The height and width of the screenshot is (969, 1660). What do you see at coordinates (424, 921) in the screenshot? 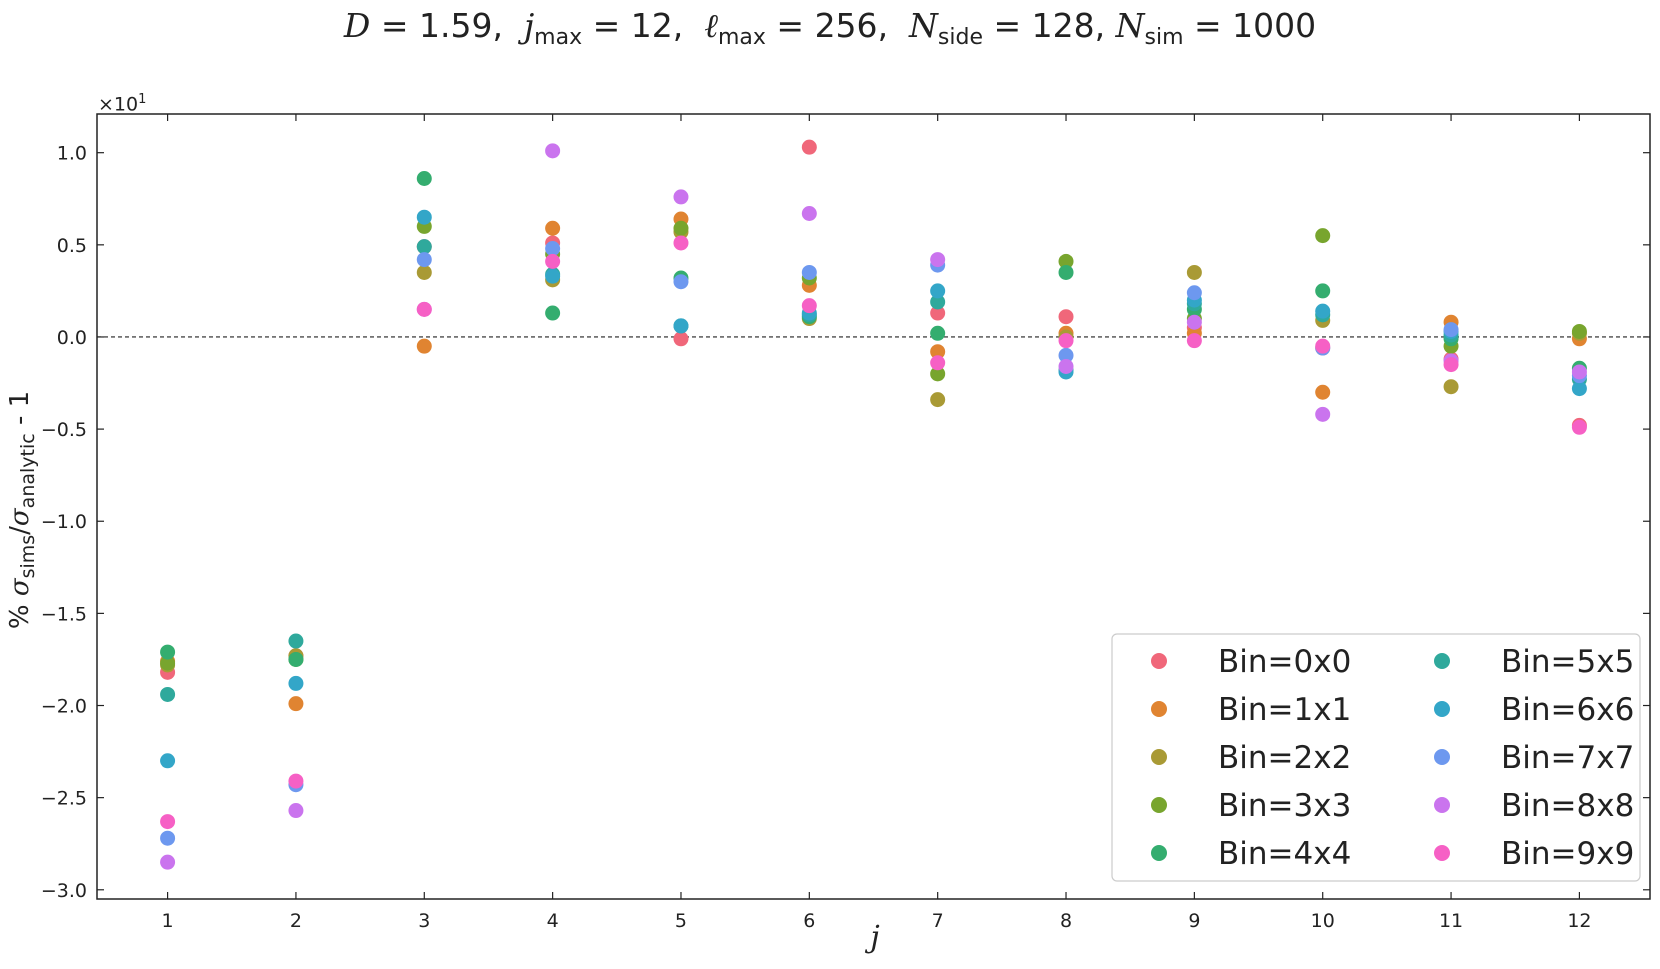
I see `x-tick-label: 3` at bounding box center [424, 921].